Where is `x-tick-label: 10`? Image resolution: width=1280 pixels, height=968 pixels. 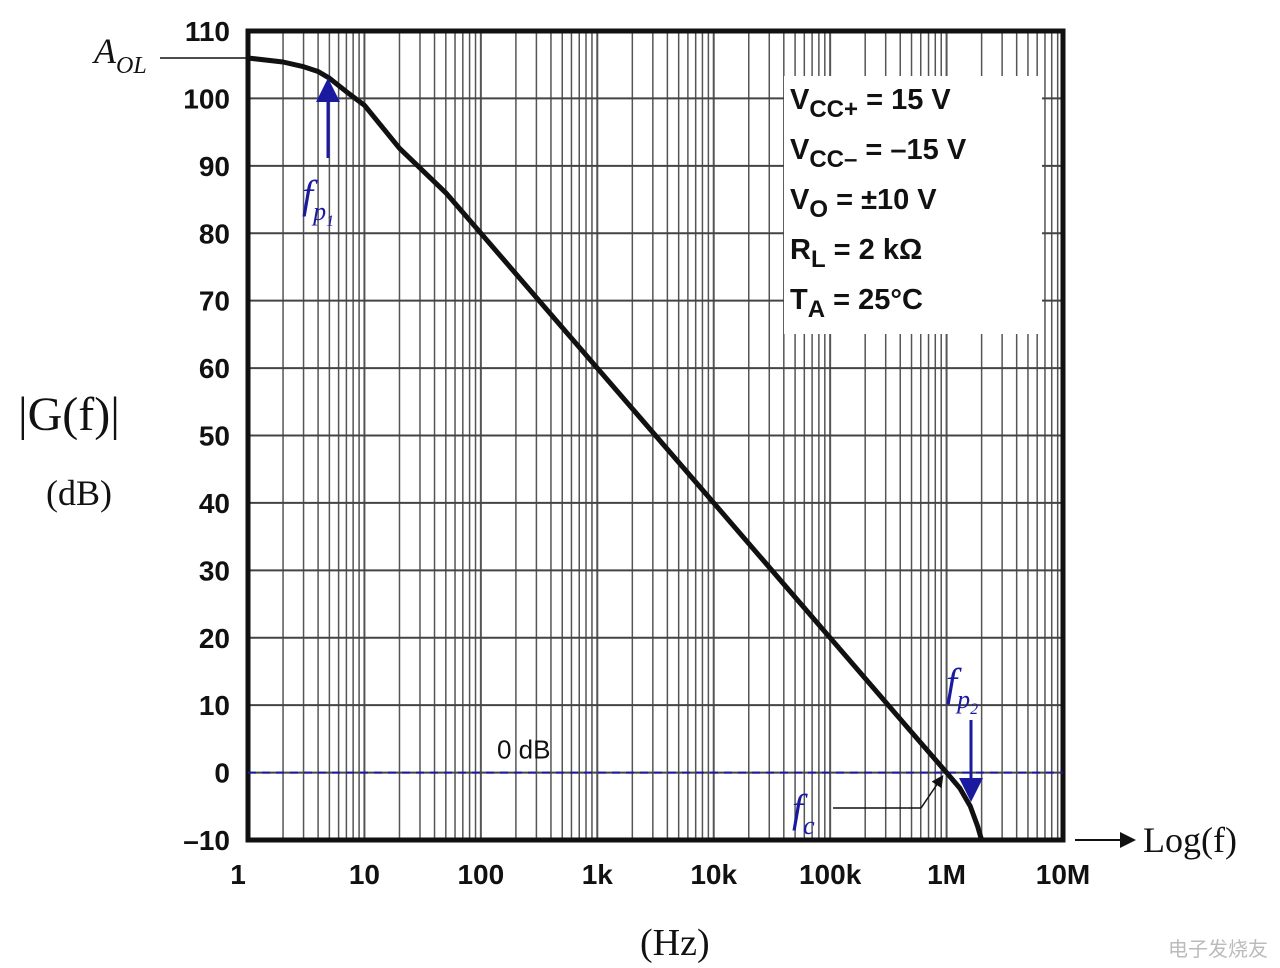
x-tick-label: 10 is located at coordinates (364, 874).